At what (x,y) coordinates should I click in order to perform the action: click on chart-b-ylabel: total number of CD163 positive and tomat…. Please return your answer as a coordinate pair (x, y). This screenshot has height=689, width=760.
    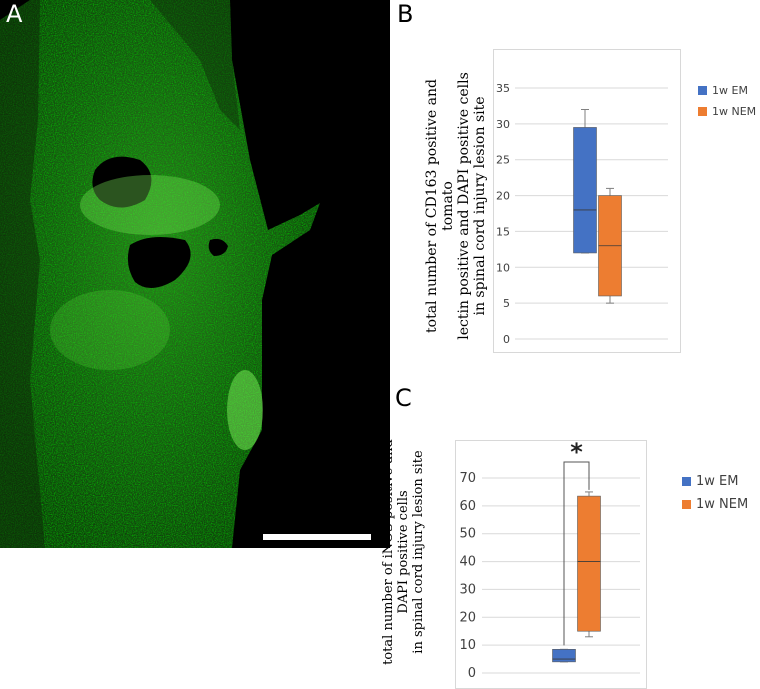
    Looking at the image, I should click on (456, 206).